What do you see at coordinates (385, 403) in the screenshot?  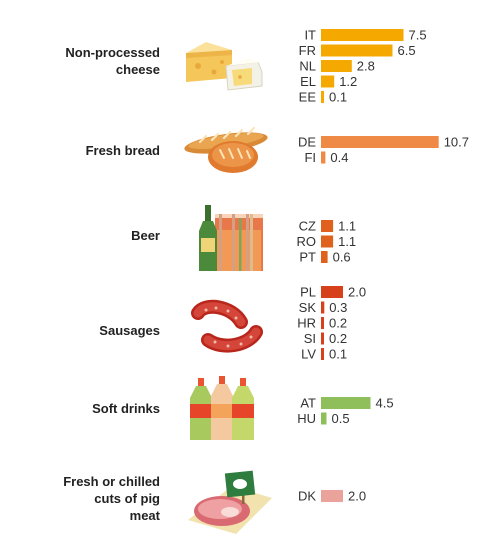 I see `bar-value-label: 4.5` at bounding box center [385, 403].